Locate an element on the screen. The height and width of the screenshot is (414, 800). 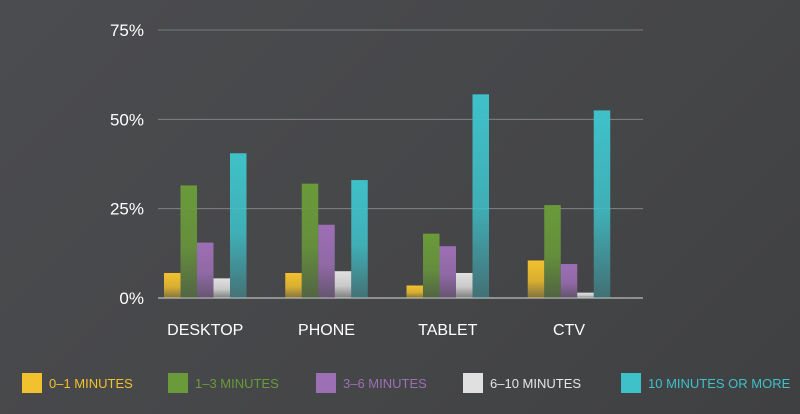
category-label: TABLET is located at coordinates (448, 330).